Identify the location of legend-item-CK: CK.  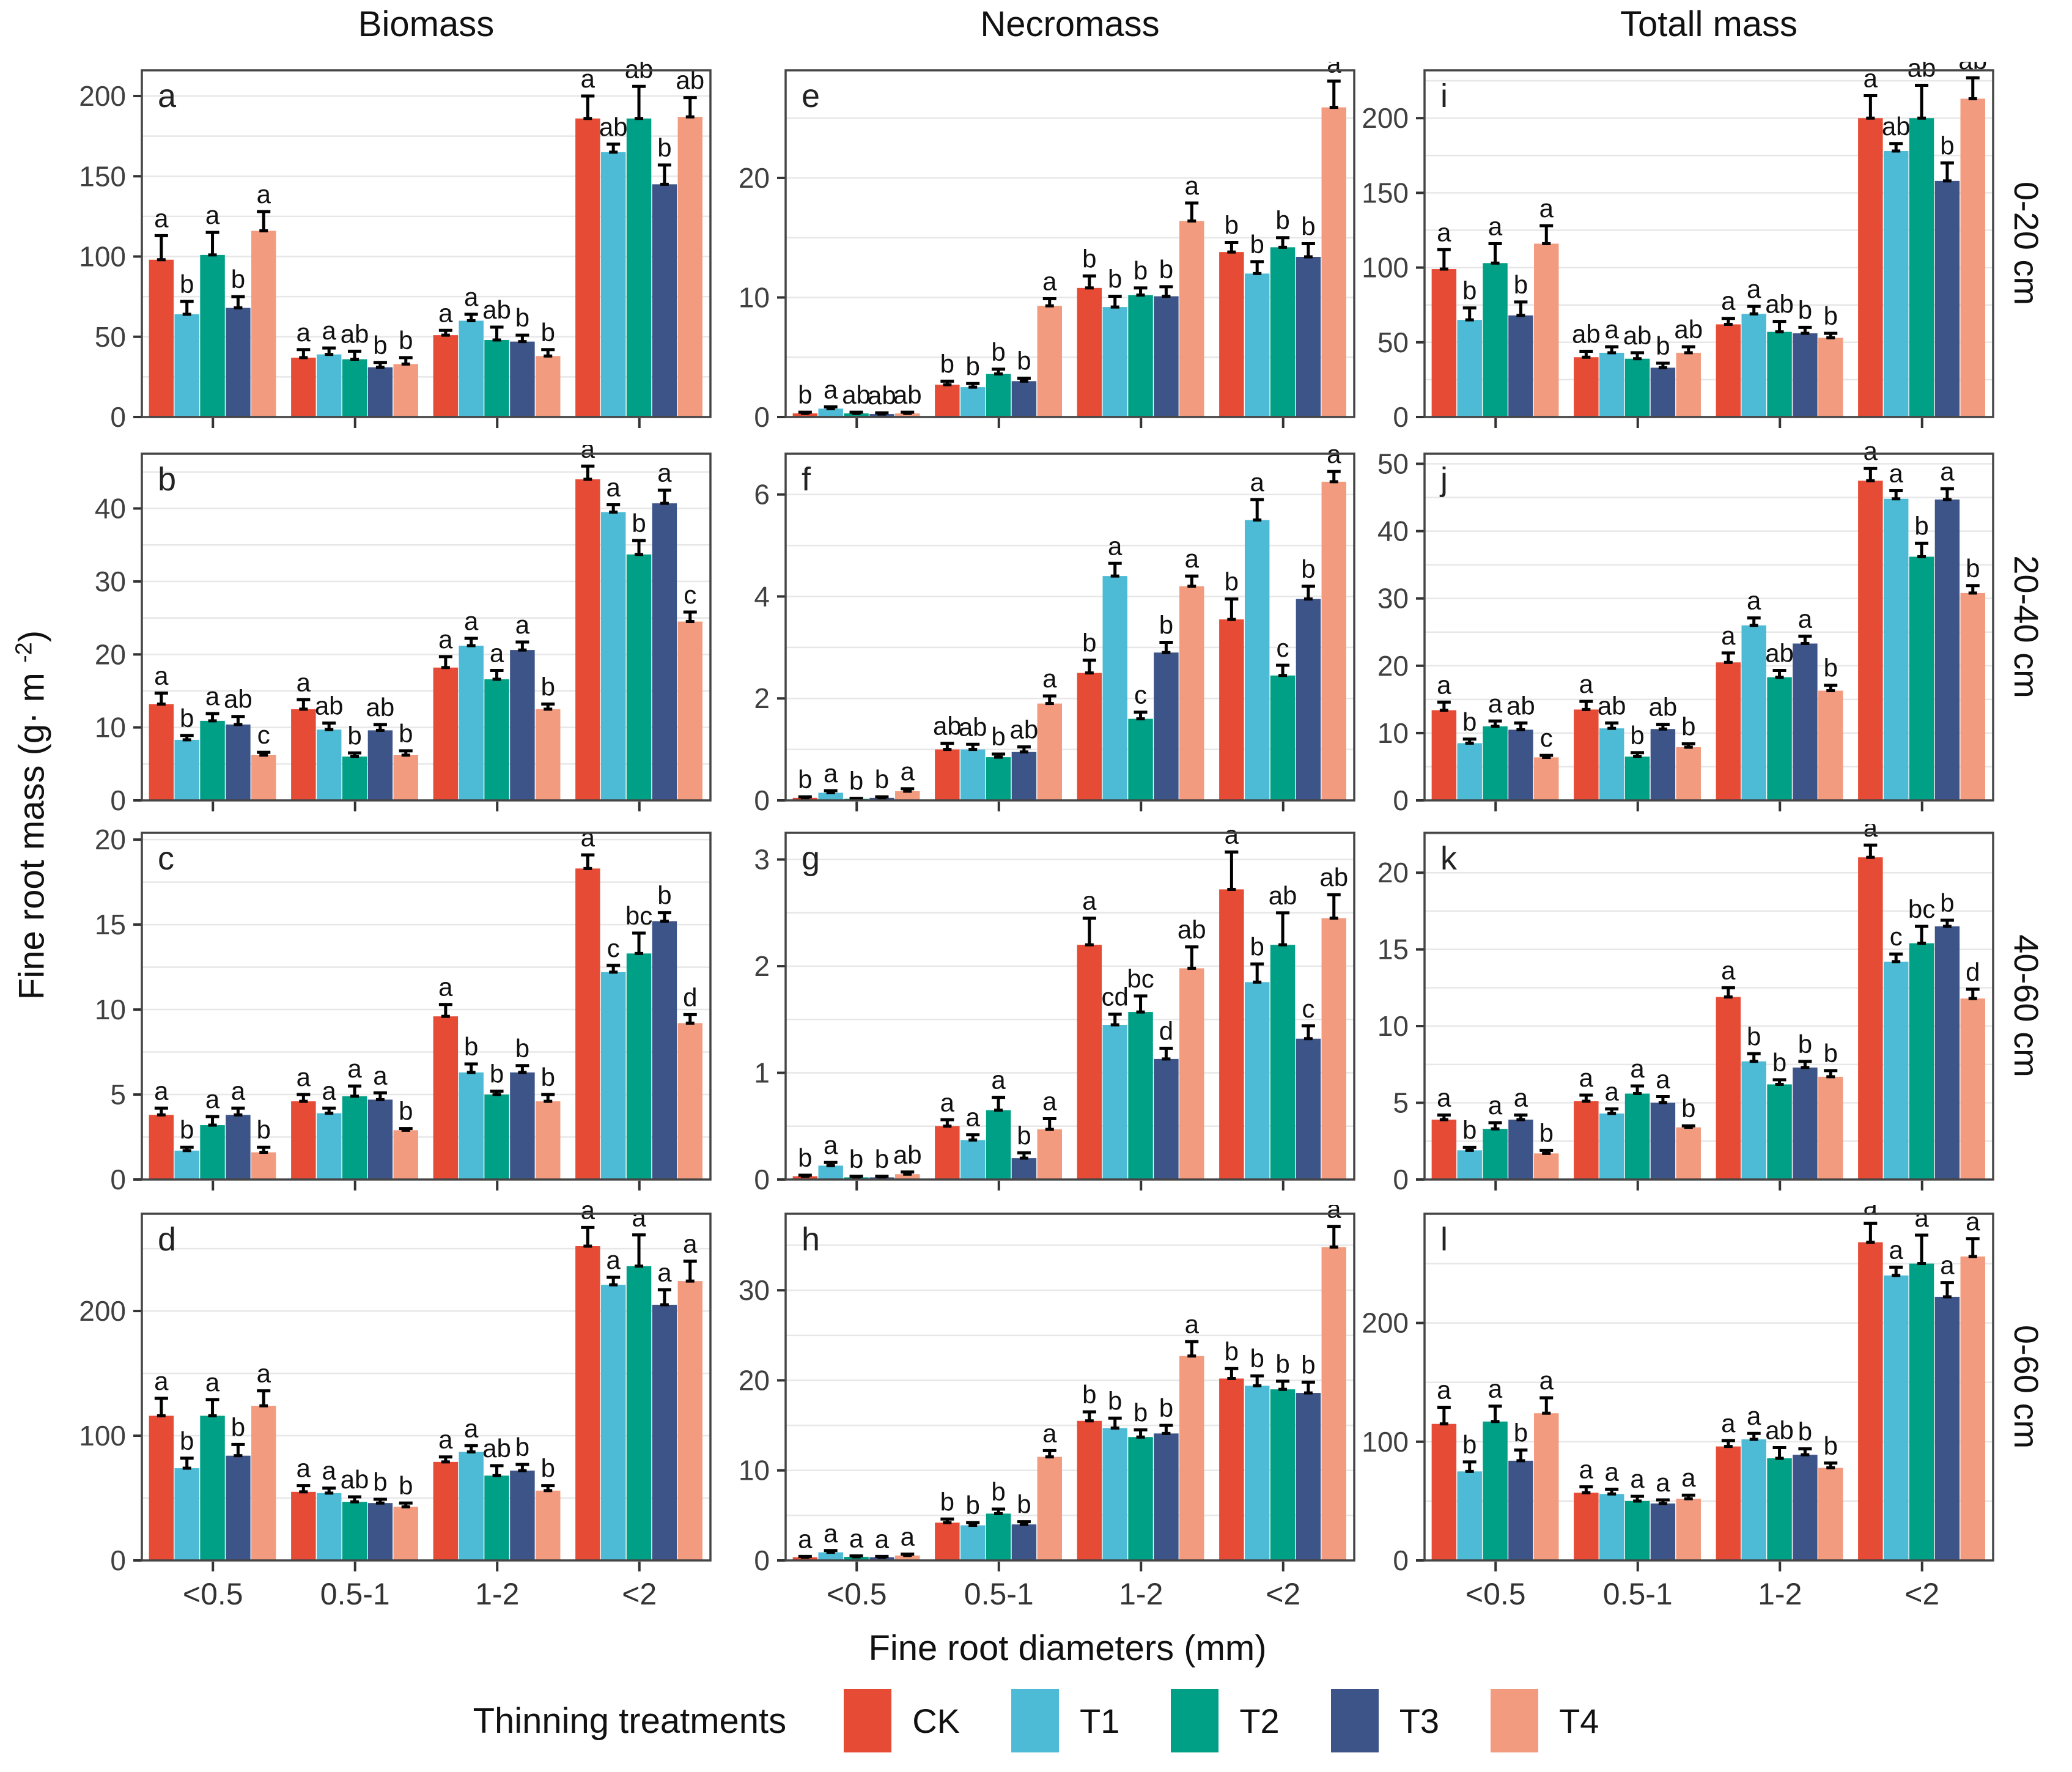
(902, 1720).